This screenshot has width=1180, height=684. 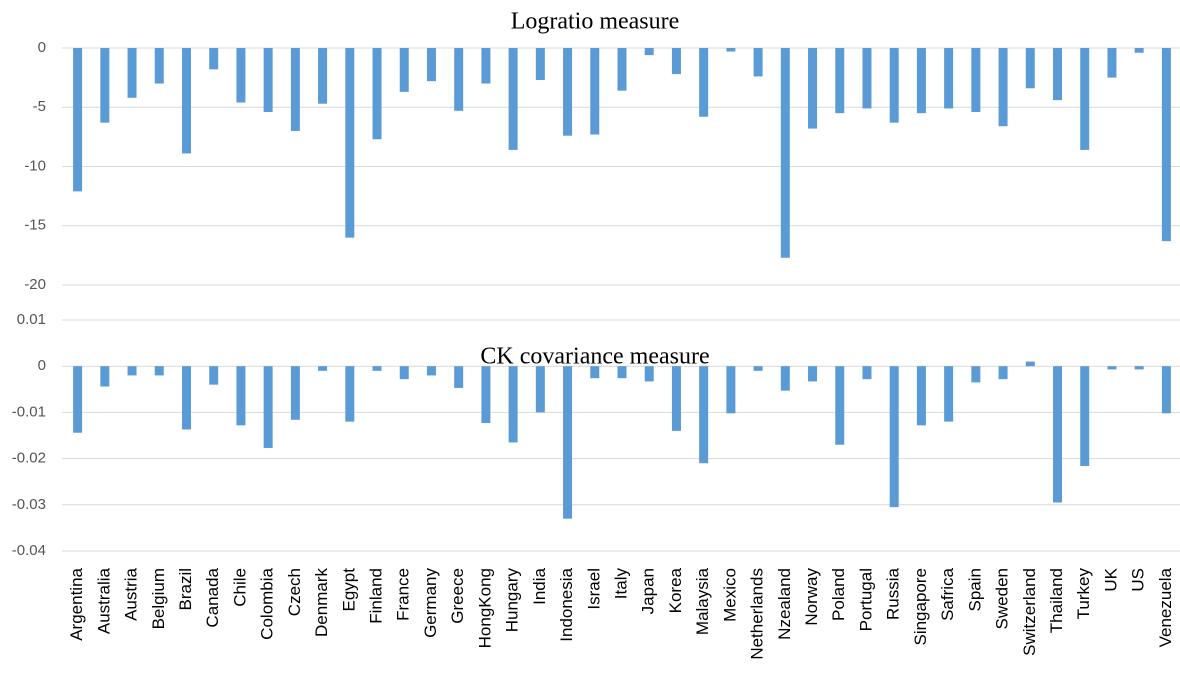 What do you see at coordinates (620, 584) in the screenshot?
I see `x-tick-label: Italy` at bounding box center [620, 584].